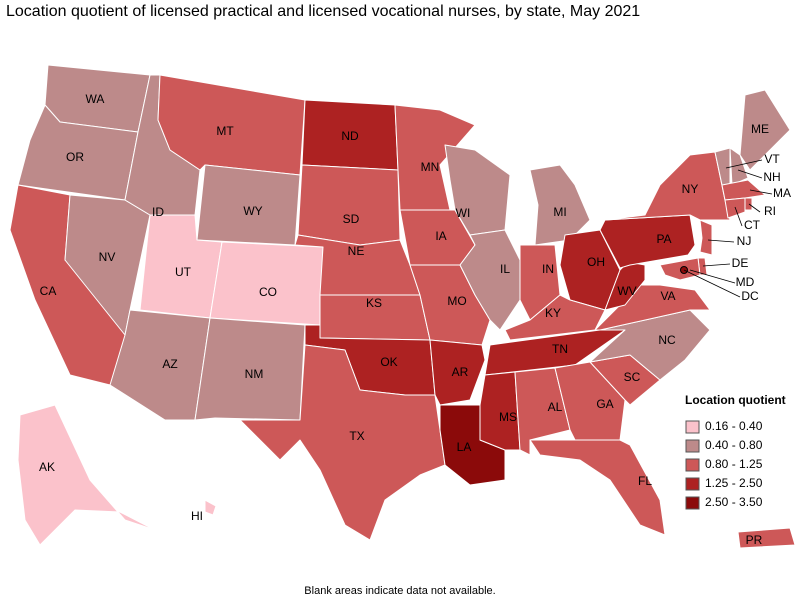 The width and height of the screenshot is (800, 600). What do you see at coordinates (690, 189) in the screenshot?
I see `state-label: NY` at bounding box center [690, 189].